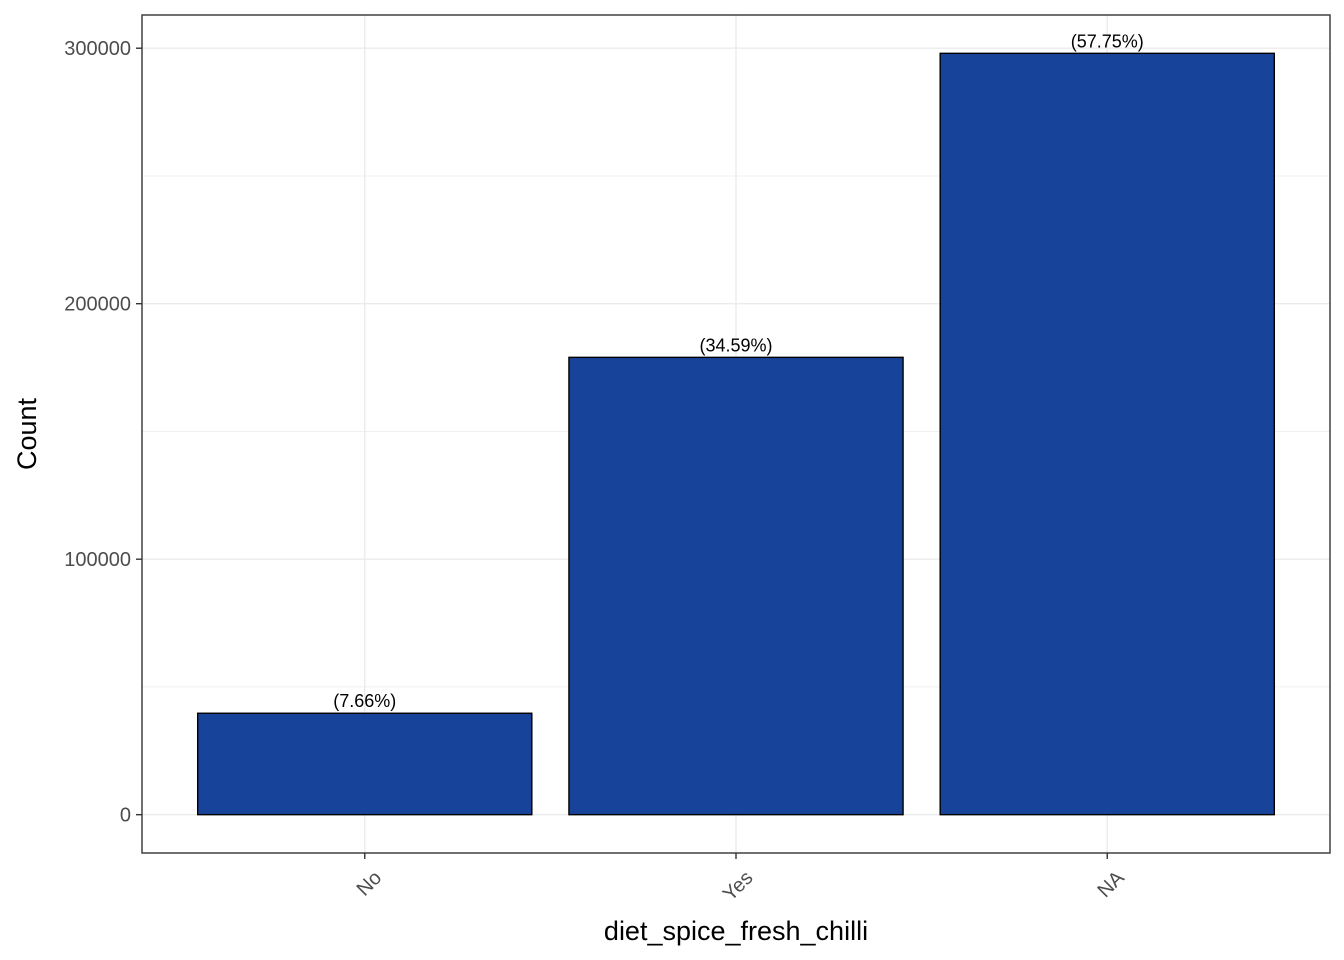  Describe the element at coordinates (97, 560) in the screenshot. I see `y-tick-label: 100000` at that location.